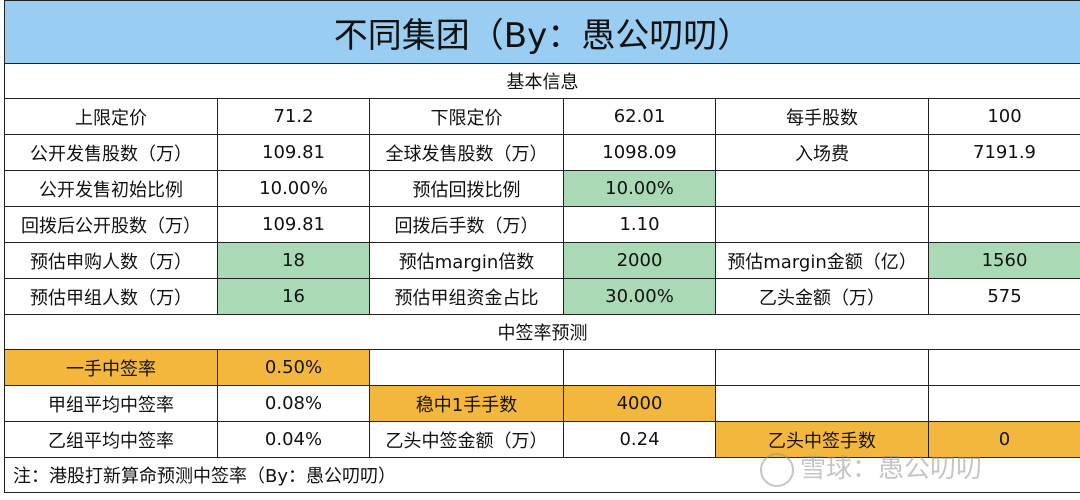 This screenshot has height=500, width=1080. Describe the element at coordinates (111, 260) in the screenshot. I see `label-applicants: 预估申购人数（万）` at that location.